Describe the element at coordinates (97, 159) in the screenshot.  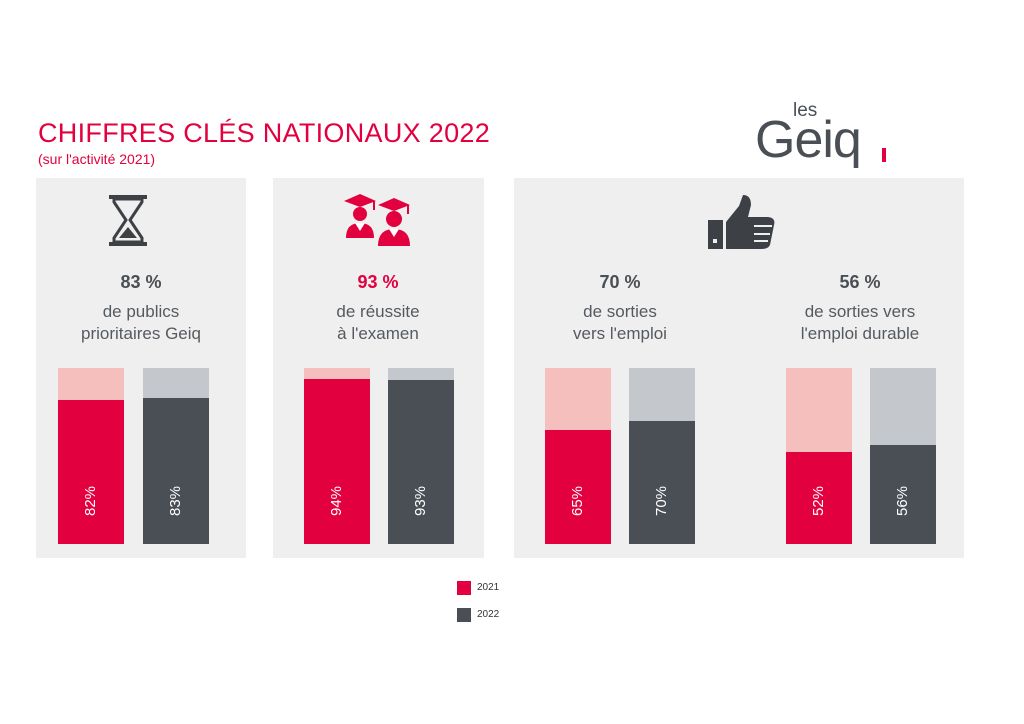
I see `page-subtitle: (sur l'activité 2021)` at that location.